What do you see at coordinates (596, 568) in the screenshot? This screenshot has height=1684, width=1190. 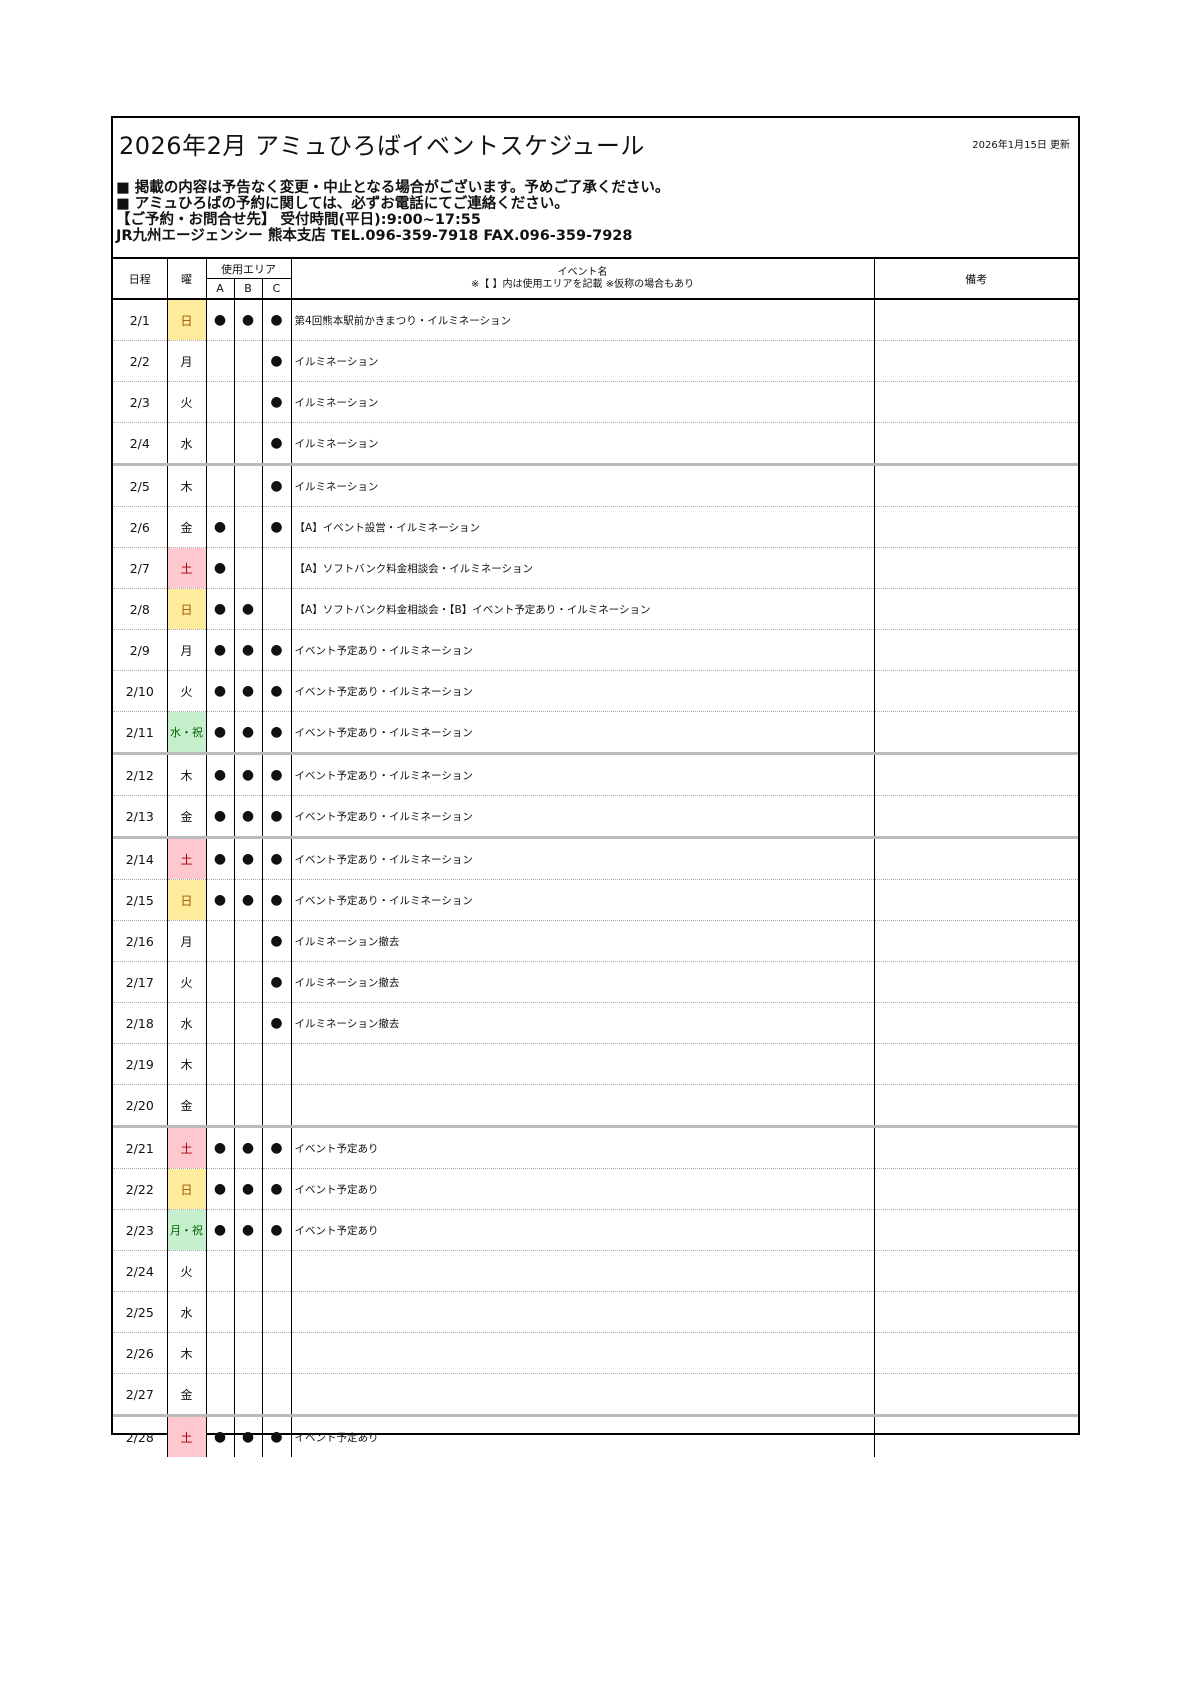 I see `table-row: 2/7 土 ● 【A】ソフトバンク料金相談会・イルミネーション` at bounding box center [596, 568].